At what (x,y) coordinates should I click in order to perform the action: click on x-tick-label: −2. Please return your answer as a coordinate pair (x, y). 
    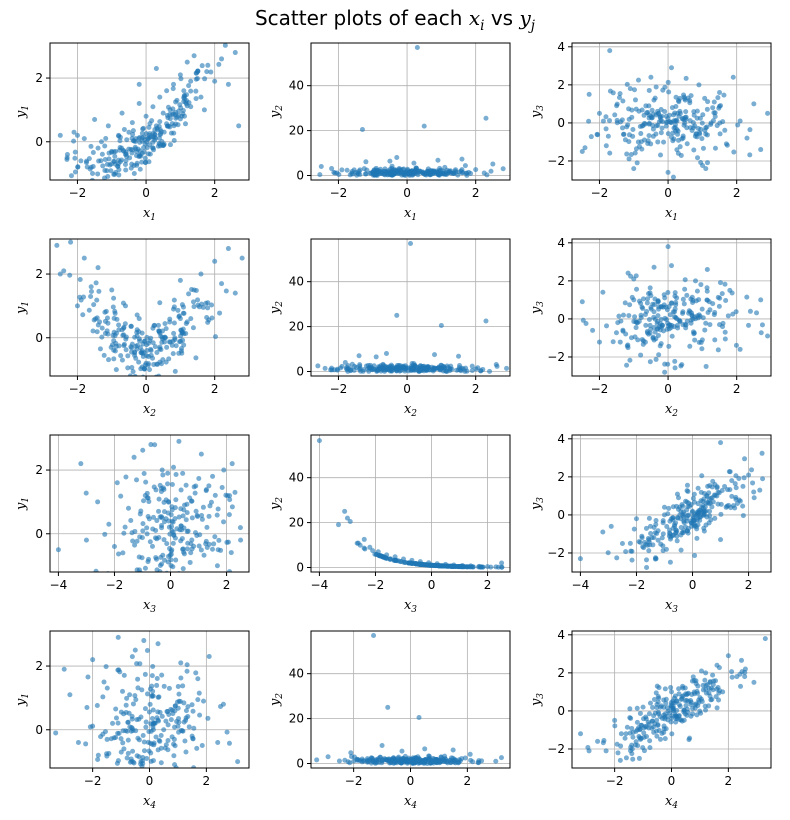
    Looking at the image, I should click on (600, 193).